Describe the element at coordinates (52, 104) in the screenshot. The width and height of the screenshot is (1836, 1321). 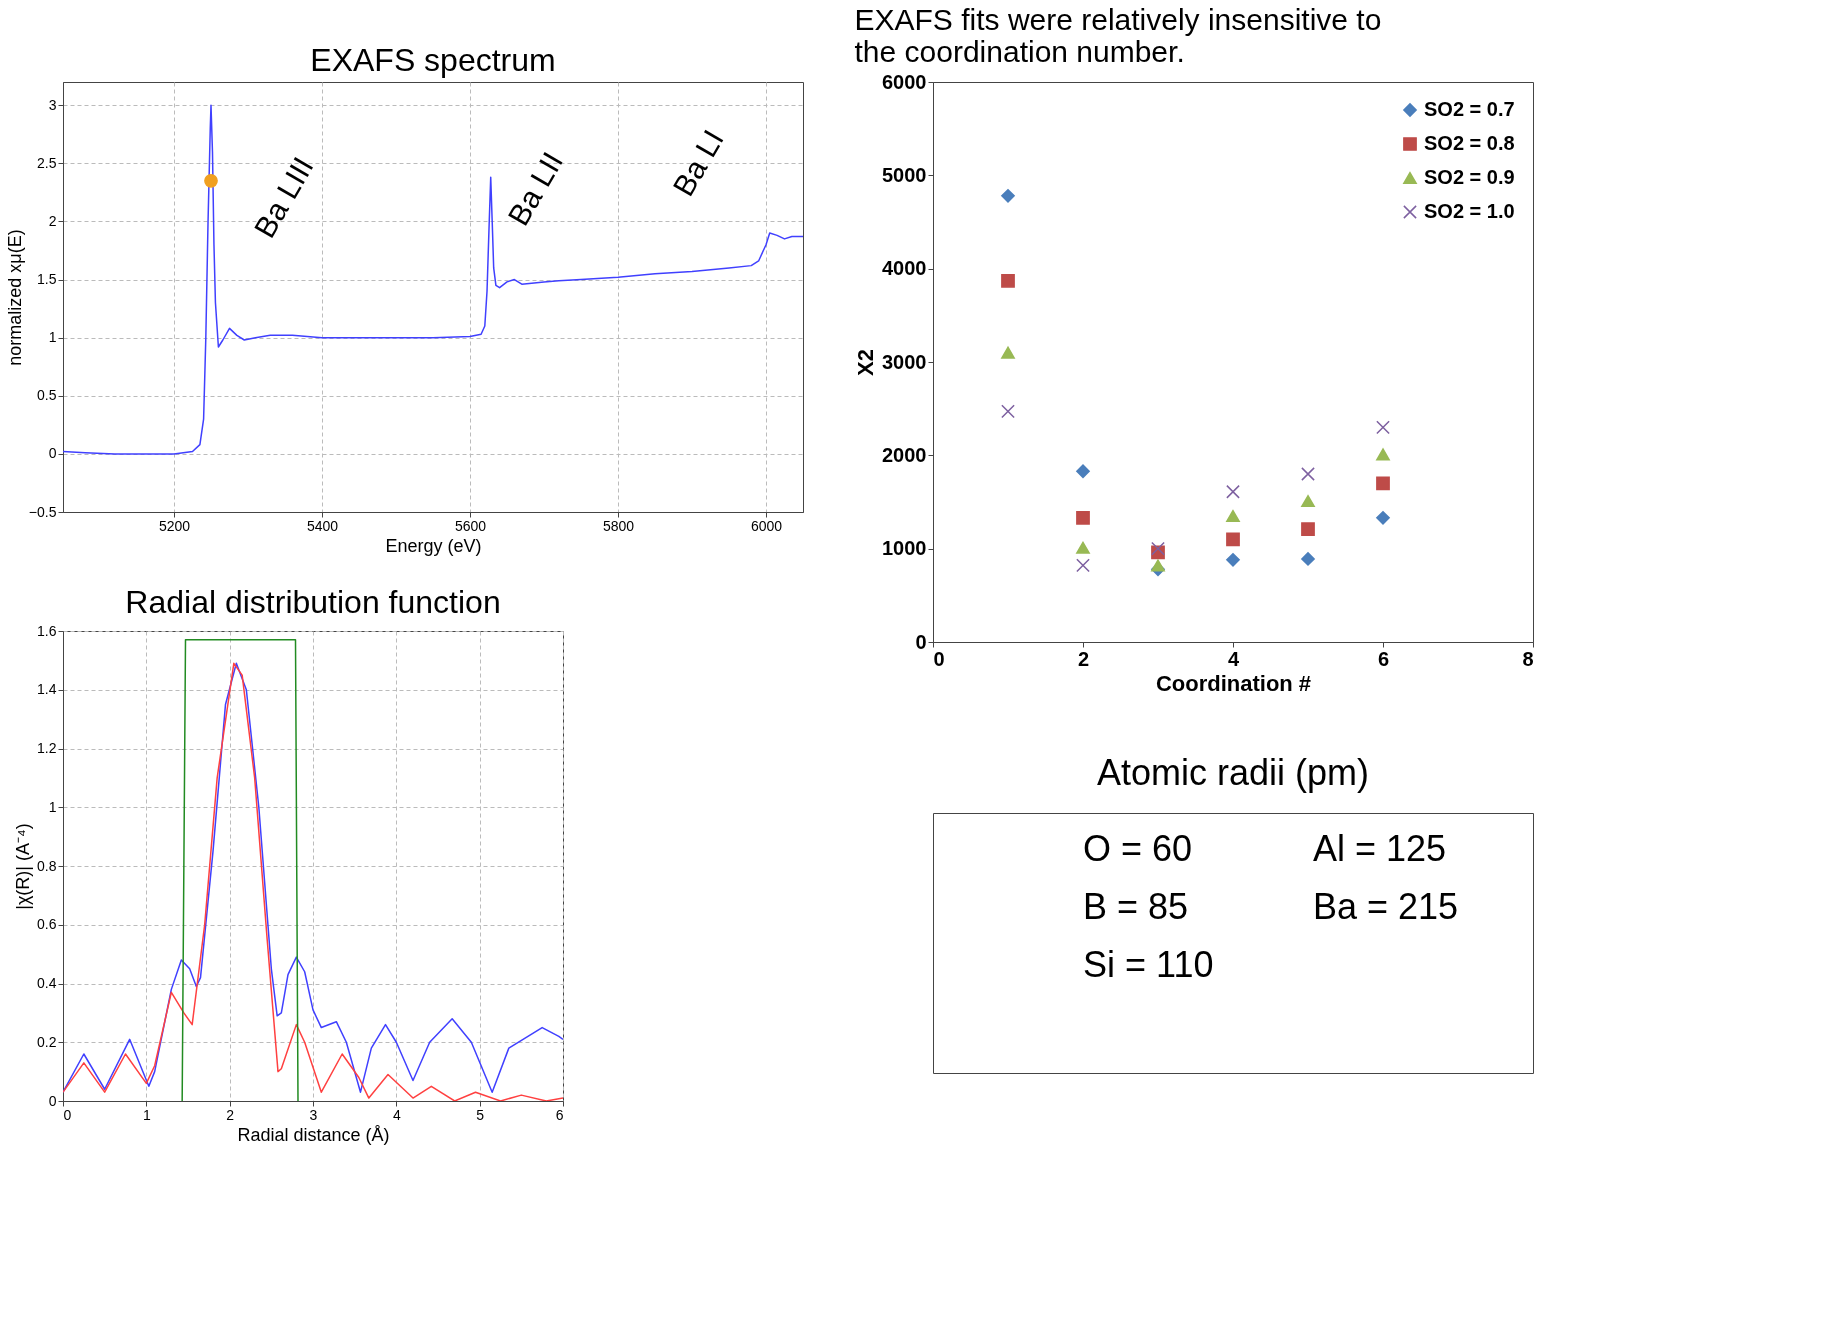
I see `y-tick-label: 3` at that location.